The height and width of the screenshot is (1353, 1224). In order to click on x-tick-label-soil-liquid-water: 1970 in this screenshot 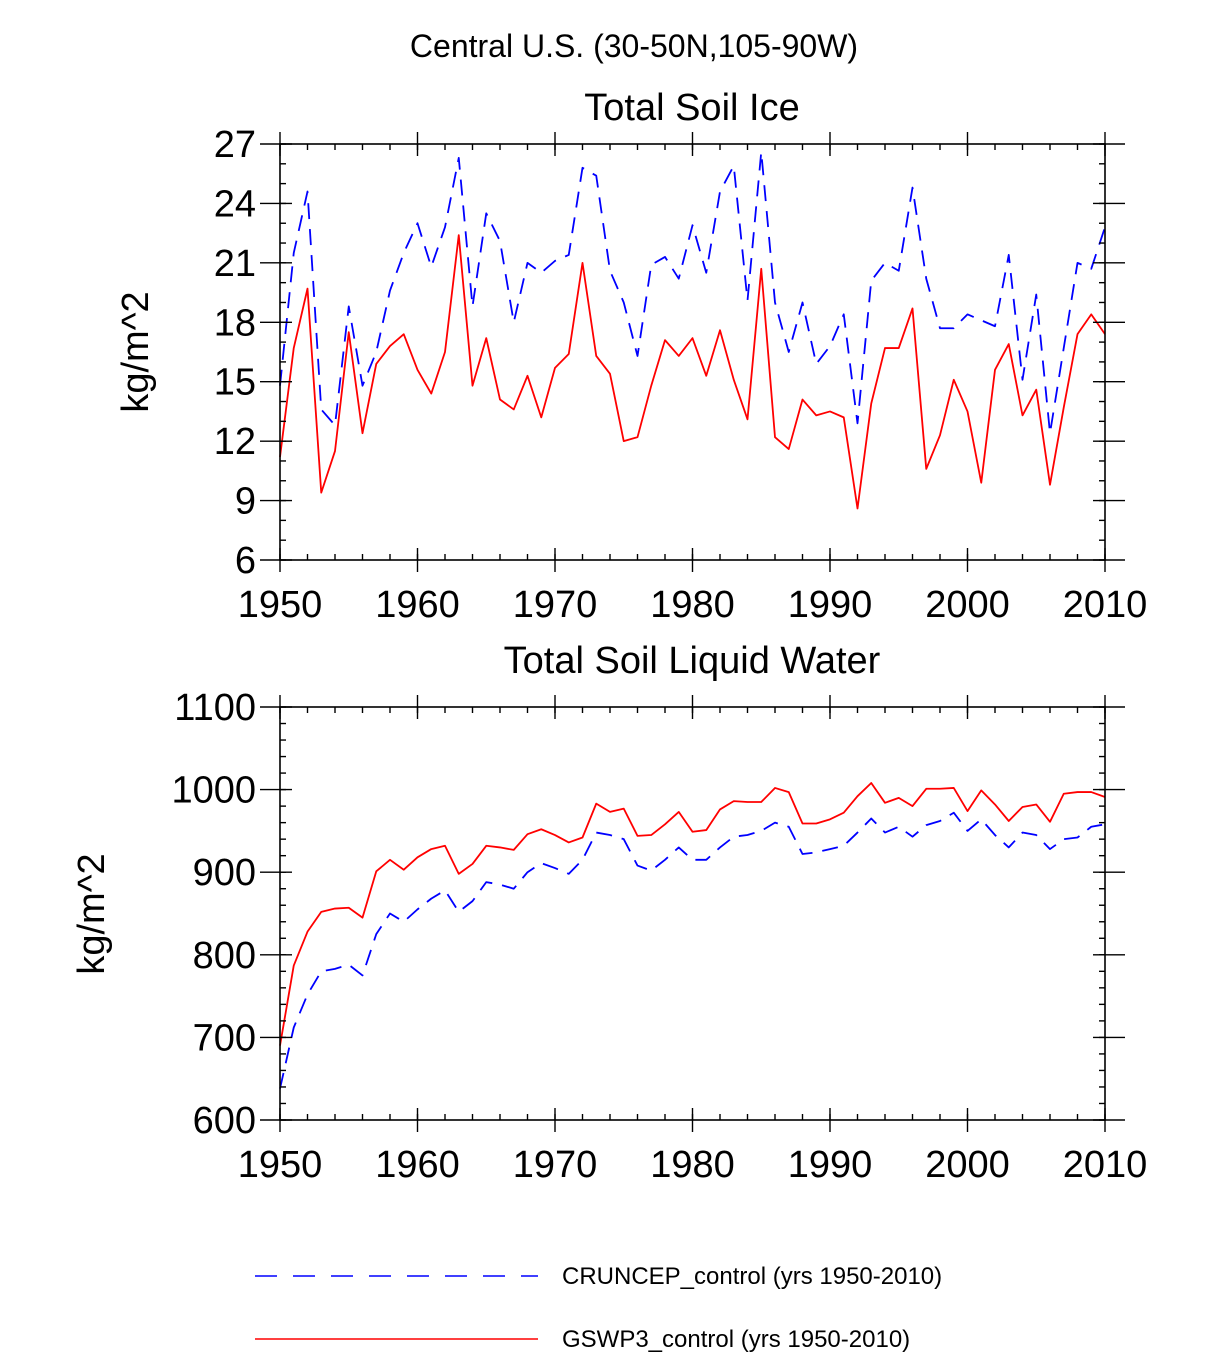, I will do `click(555, 1165)`.